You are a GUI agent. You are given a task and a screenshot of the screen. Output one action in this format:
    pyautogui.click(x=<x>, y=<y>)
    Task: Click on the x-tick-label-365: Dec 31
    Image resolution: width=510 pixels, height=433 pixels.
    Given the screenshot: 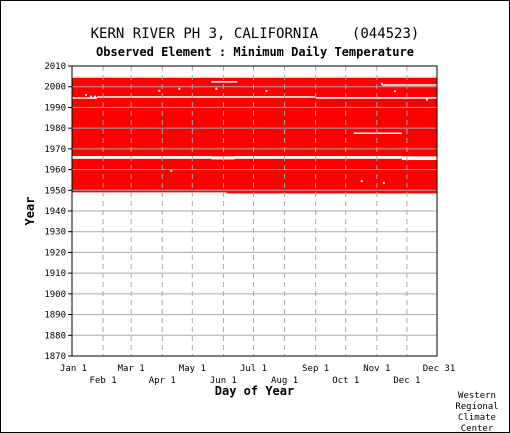 What is the action you would take?
    pyautogui.click(x=439, y=369)
    